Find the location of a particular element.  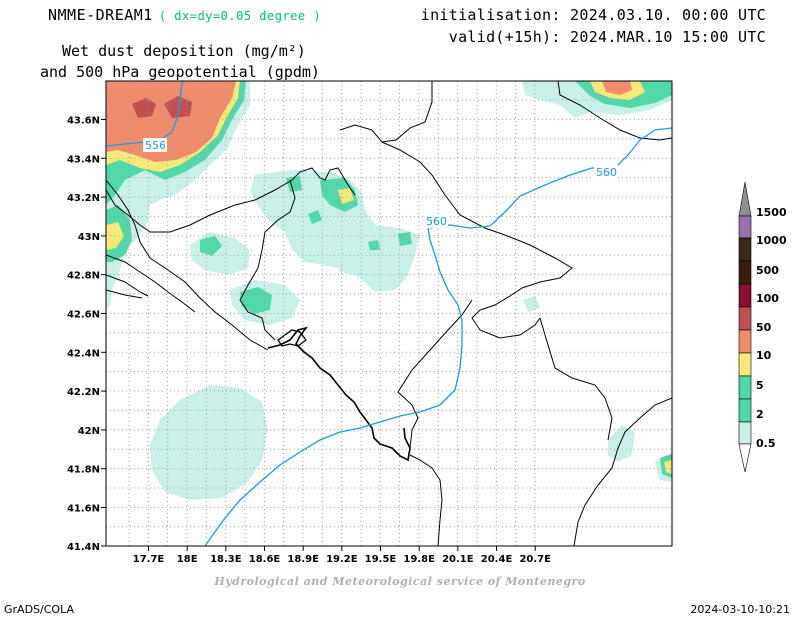

lon-label: 18.6E is located at coordinates (265, 559).